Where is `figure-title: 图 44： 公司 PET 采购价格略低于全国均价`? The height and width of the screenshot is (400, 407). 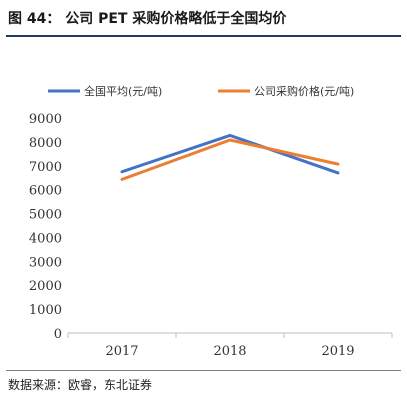 figure-title: 图 44： 公司 PET 采购价格略低于全国均价 is located at coordinates (147, 19).